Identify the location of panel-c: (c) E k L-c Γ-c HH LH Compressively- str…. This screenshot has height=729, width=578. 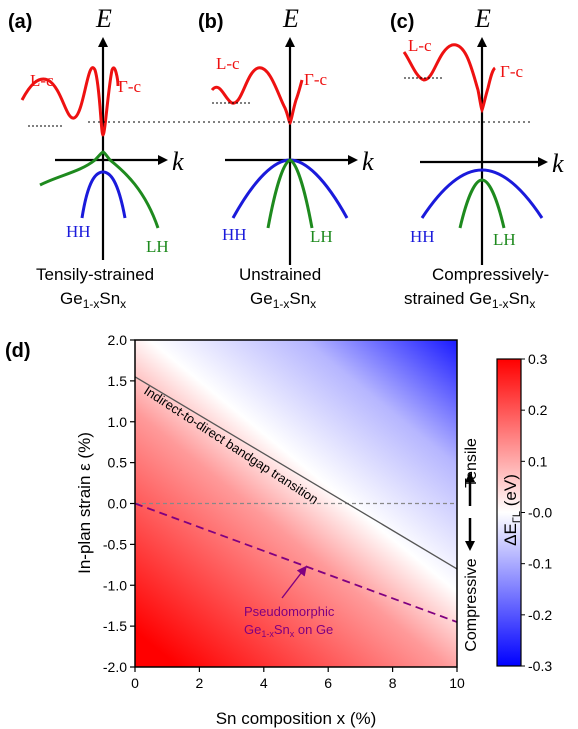
(477, 157).